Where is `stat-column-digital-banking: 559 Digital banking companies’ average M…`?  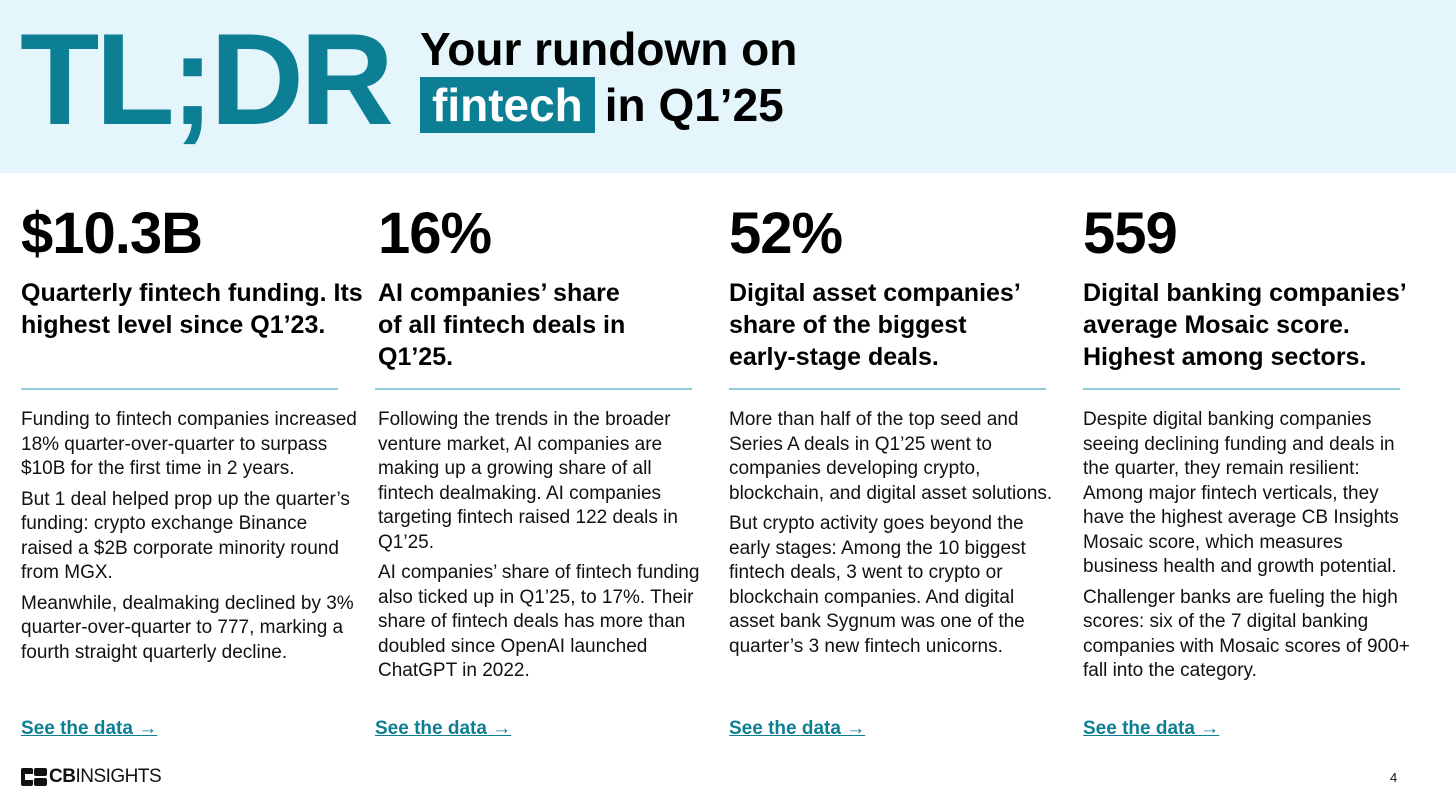 stat-column-digital-banking: 559 Digital banking companies’ average M… is located at coordinates (1253, 447).